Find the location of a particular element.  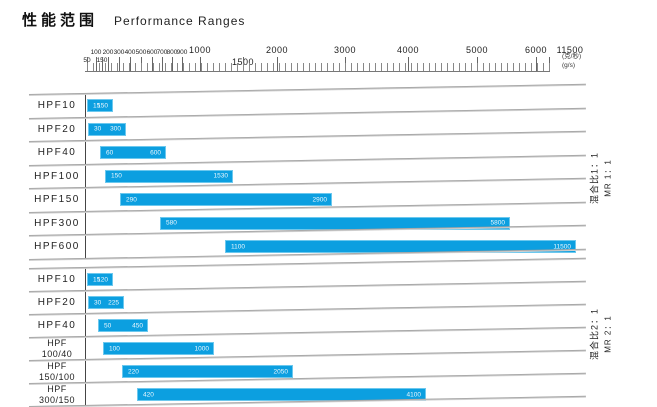

bar-max-value: 1000 is located at coordinates (201, 348).